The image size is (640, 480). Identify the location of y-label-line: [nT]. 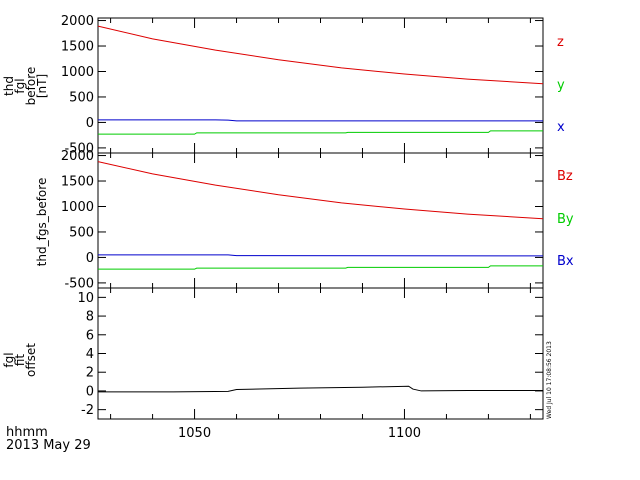
(42, 86).